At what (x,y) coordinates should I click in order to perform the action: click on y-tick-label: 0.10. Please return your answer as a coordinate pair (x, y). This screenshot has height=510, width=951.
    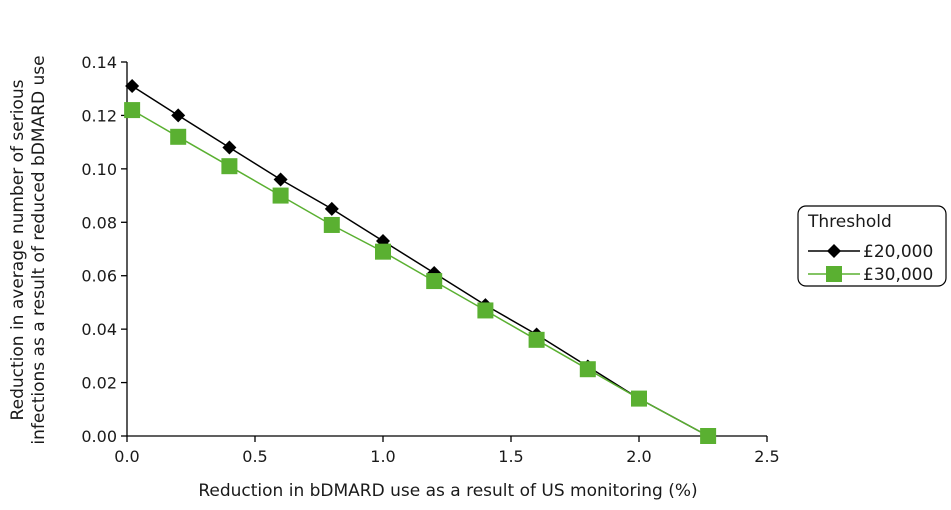
    Looking at the image, I should click on (99, 169).